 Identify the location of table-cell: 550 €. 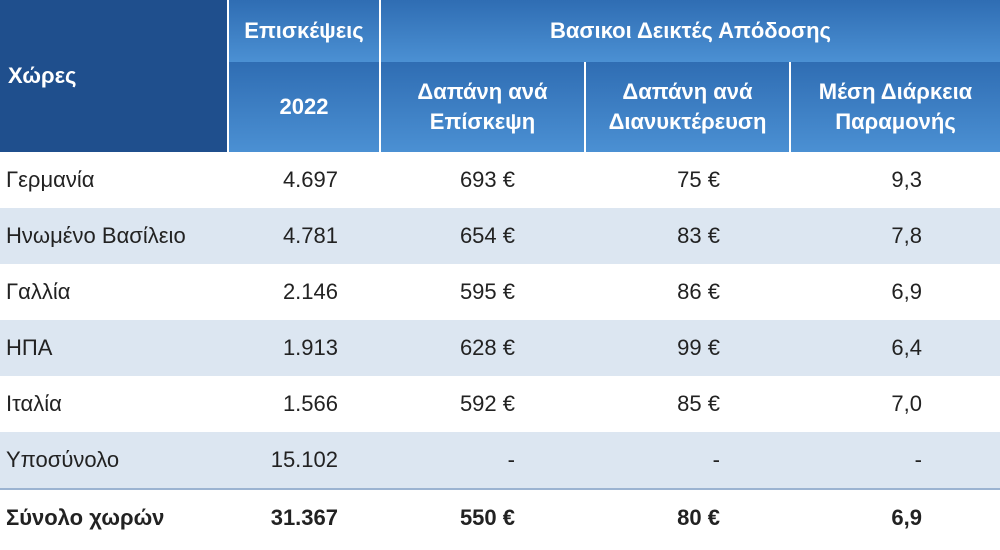
(482, 517).